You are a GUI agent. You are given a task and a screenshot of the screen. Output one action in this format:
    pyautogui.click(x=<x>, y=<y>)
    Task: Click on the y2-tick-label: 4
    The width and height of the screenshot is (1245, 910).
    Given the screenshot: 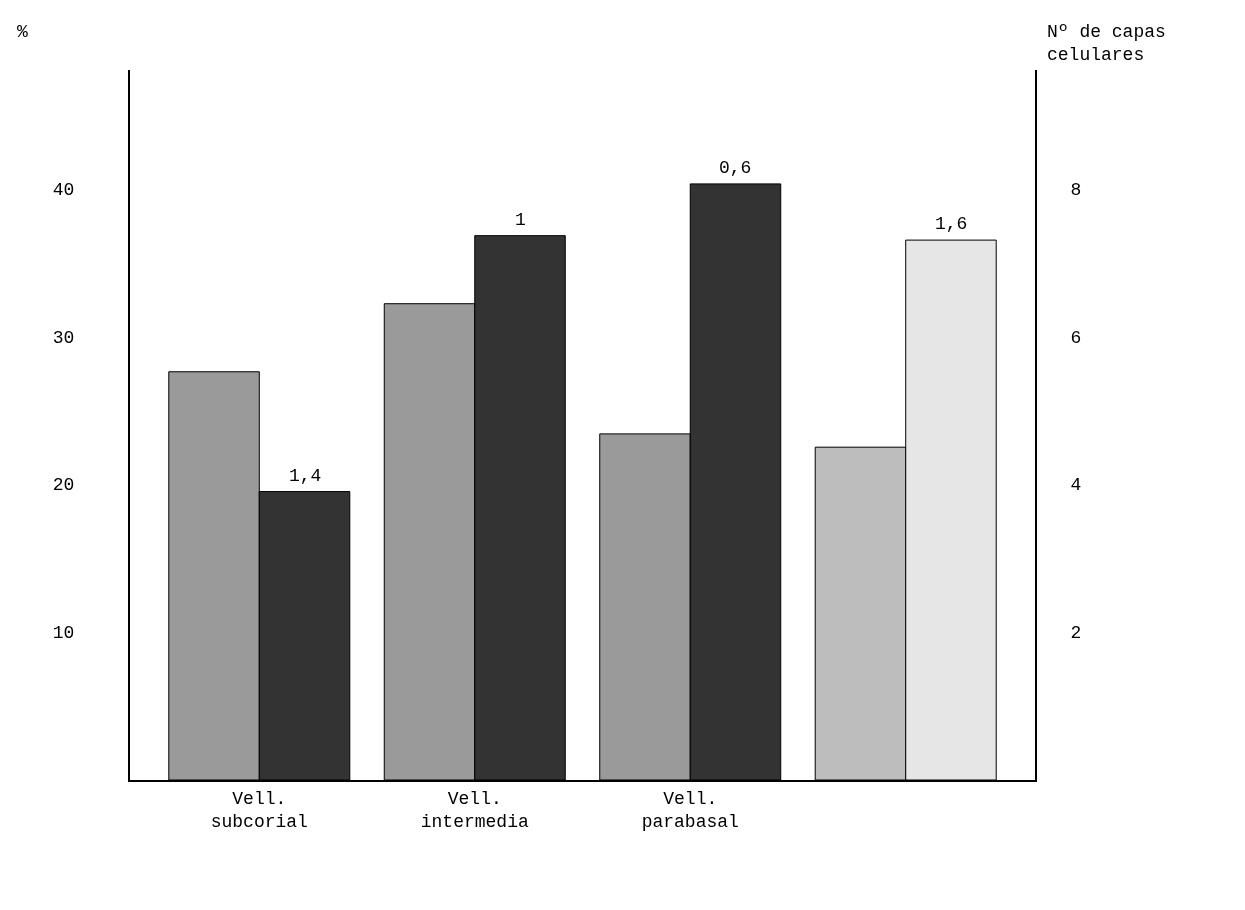 What is the action you would take?
    pyautogui.click(x=1076, y=485)
    